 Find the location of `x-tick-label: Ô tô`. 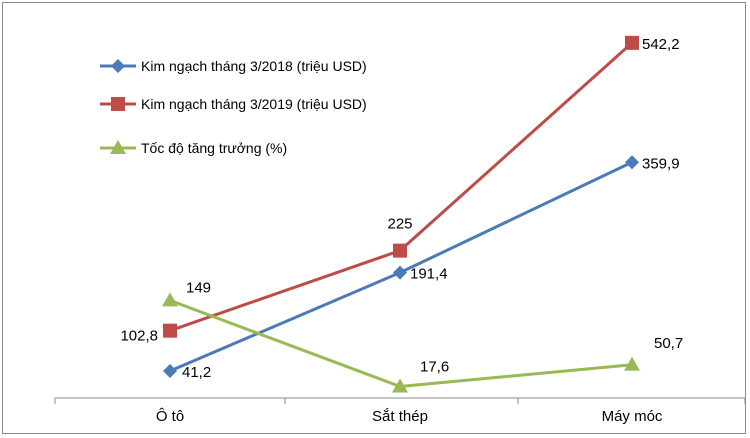

x-tick-label: Ô tô is located at coordinates (170, 416).